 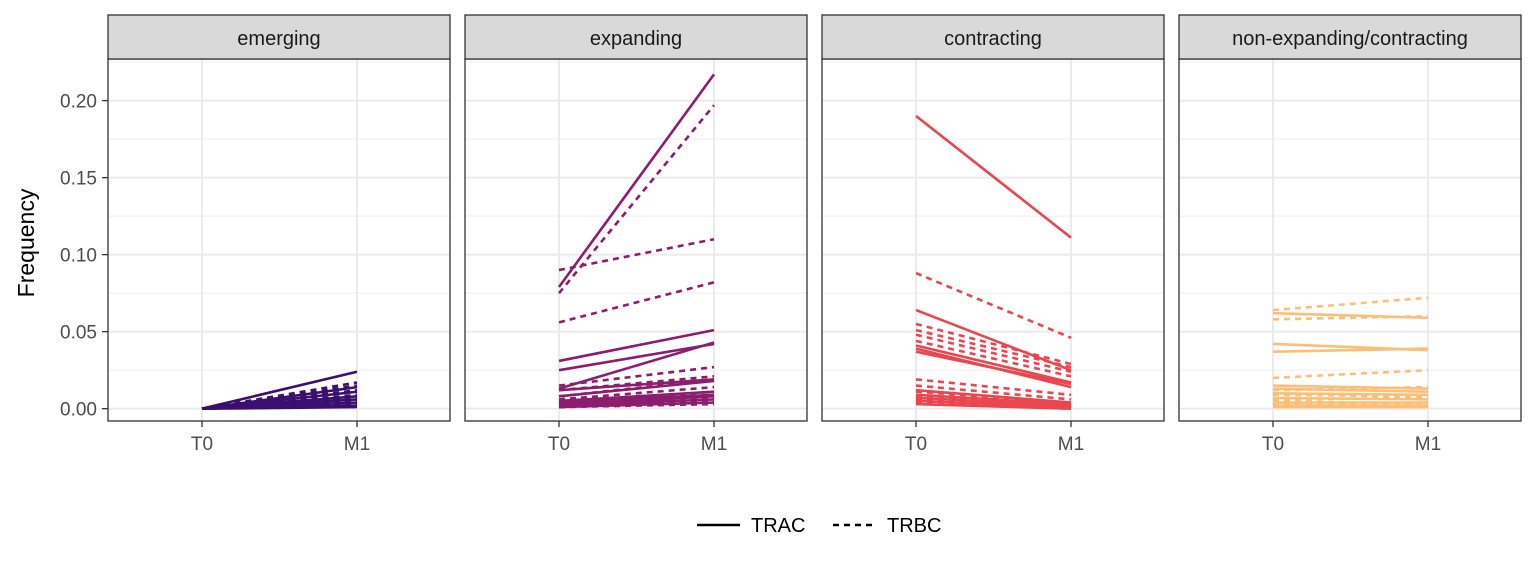 What do you see at coordinates (26, 242) in the screenshot?
I see `y-axis-title: Frequency` at bounding box center [26, 242].